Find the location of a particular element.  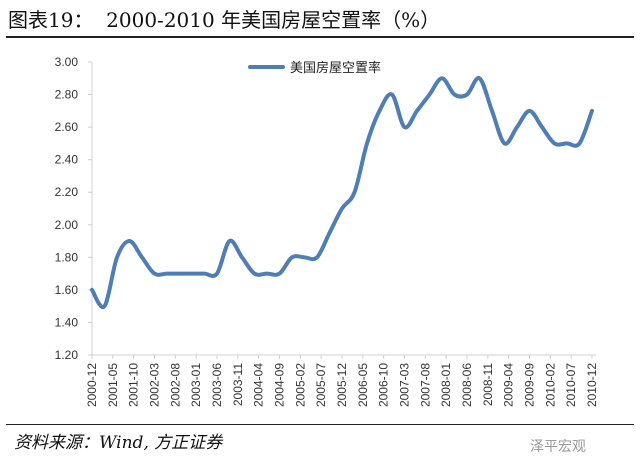

x-tick-label: 2006-10 is located at coordinates (384, 385).